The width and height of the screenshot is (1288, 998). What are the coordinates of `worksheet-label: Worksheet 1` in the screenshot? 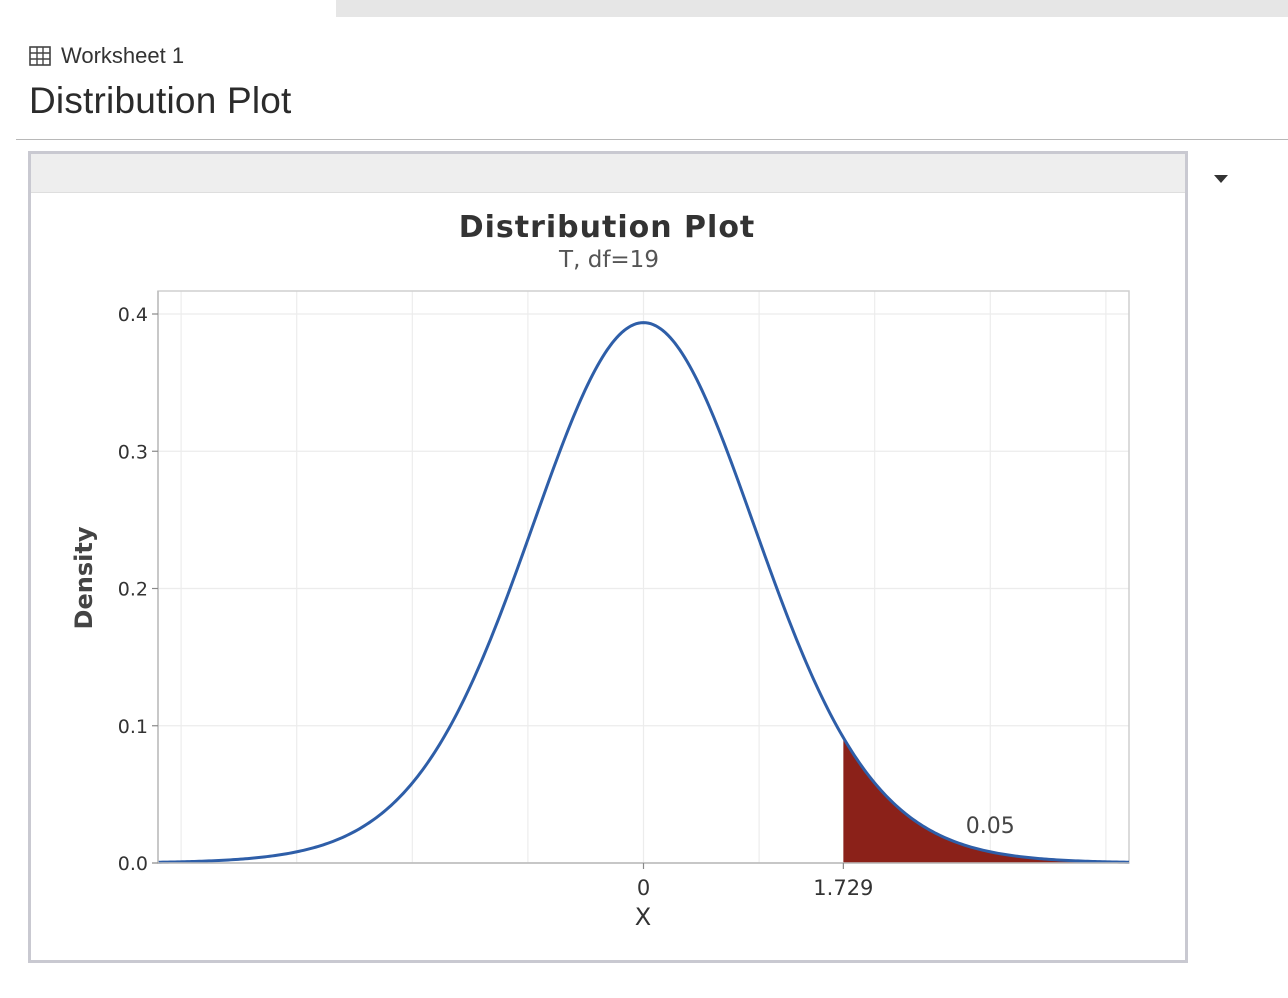 It's located at (123, 55).